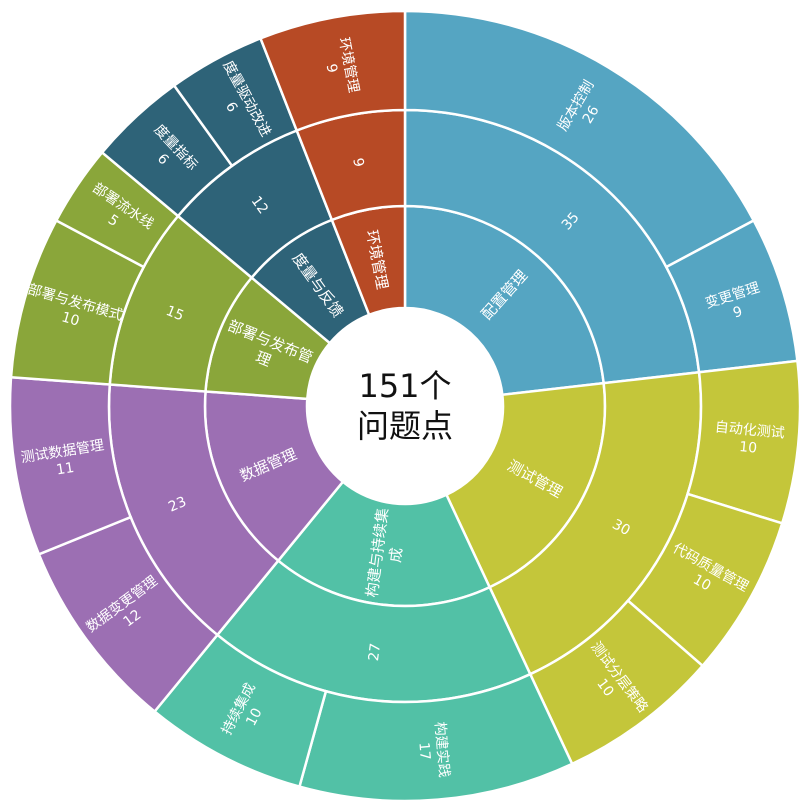 The width and height of the screenshot is (810, 812). Describe the element at coordinates (405, 426) in the screenshot. I see `center-label-caption: 问题点` at that location.